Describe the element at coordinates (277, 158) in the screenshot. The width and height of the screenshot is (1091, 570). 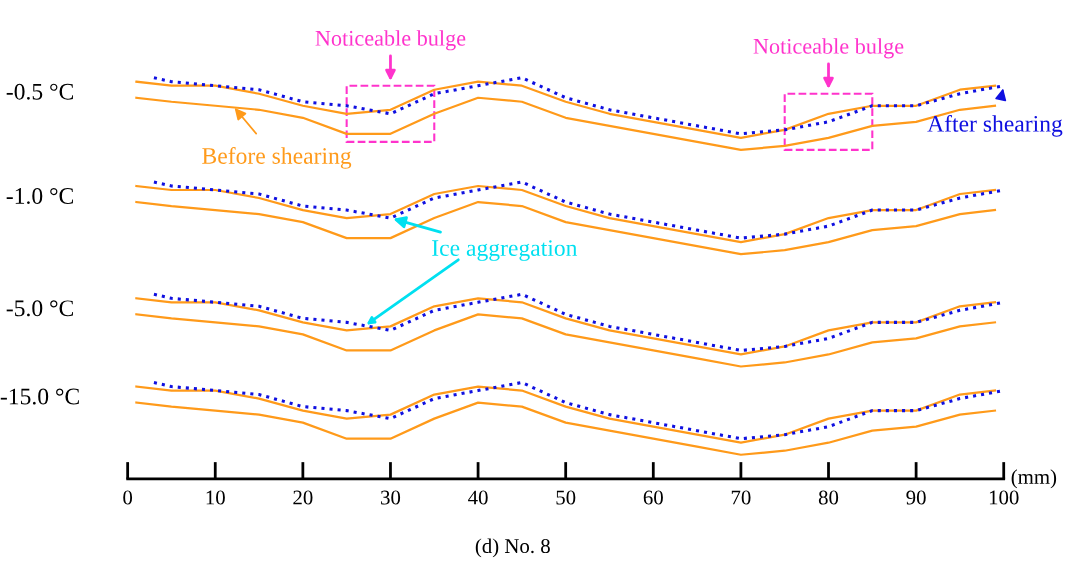
I see `annotation: Before shearing` at that location.